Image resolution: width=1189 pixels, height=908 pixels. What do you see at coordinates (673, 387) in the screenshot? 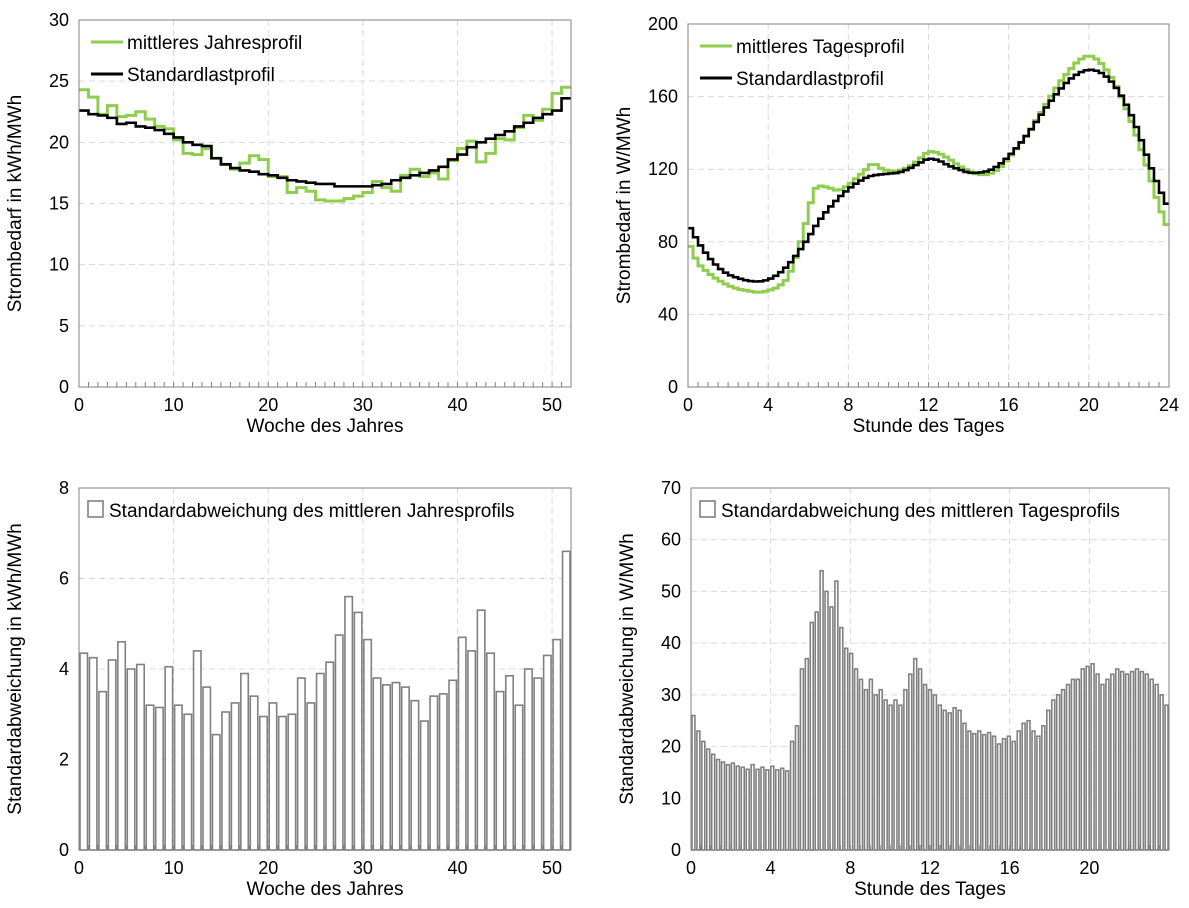
I see `y-tick-label: 0` at bounding box center [673, 387].